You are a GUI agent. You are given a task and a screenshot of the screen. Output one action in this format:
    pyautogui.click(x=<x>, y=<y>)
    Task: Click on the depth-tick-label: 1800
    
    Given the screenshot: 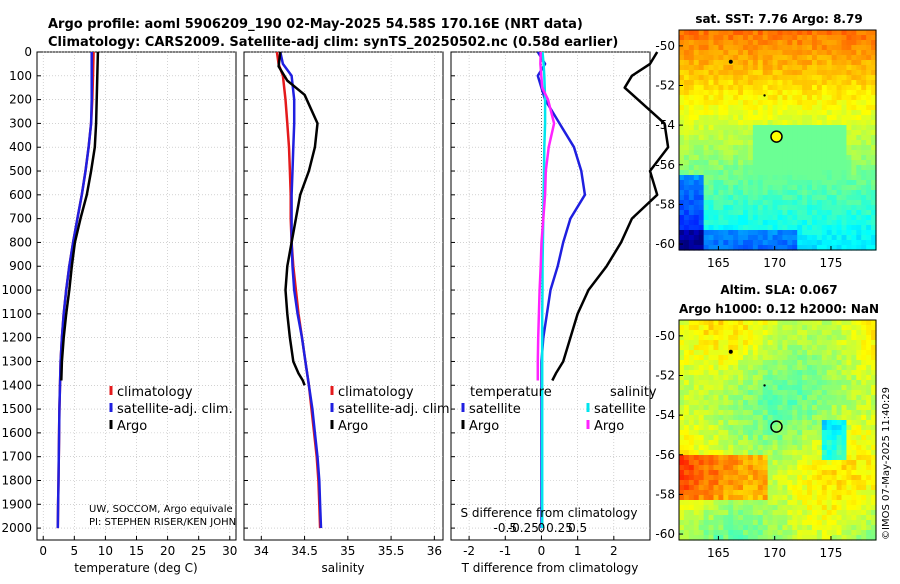 What is the action you would take?
    pyautogui.click(x=16, y=480)
    